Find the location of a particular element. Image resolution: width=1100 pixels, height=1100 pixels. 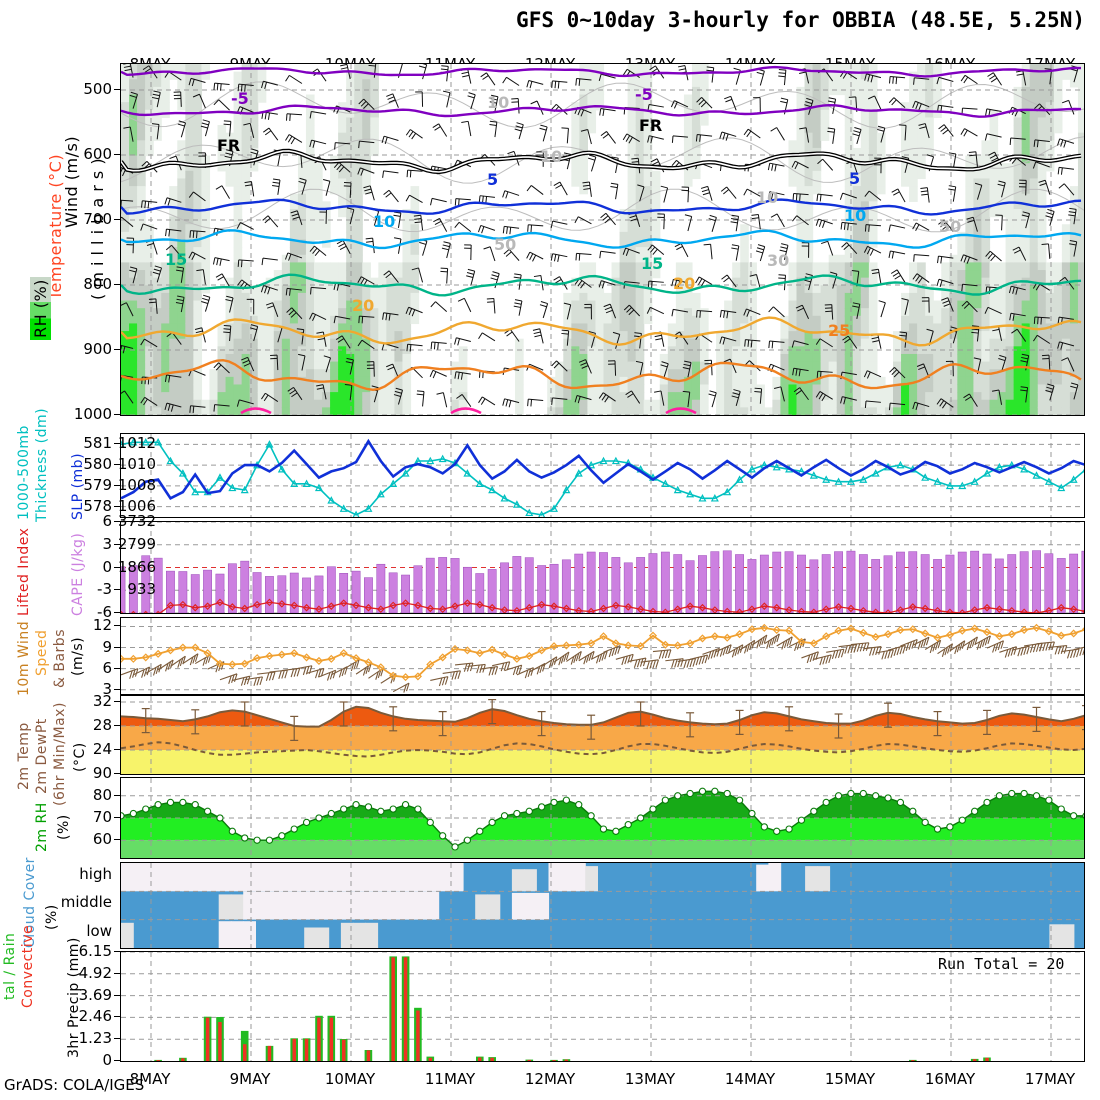

axis-title: 1000-500mb is located at coordinates (24, 472).